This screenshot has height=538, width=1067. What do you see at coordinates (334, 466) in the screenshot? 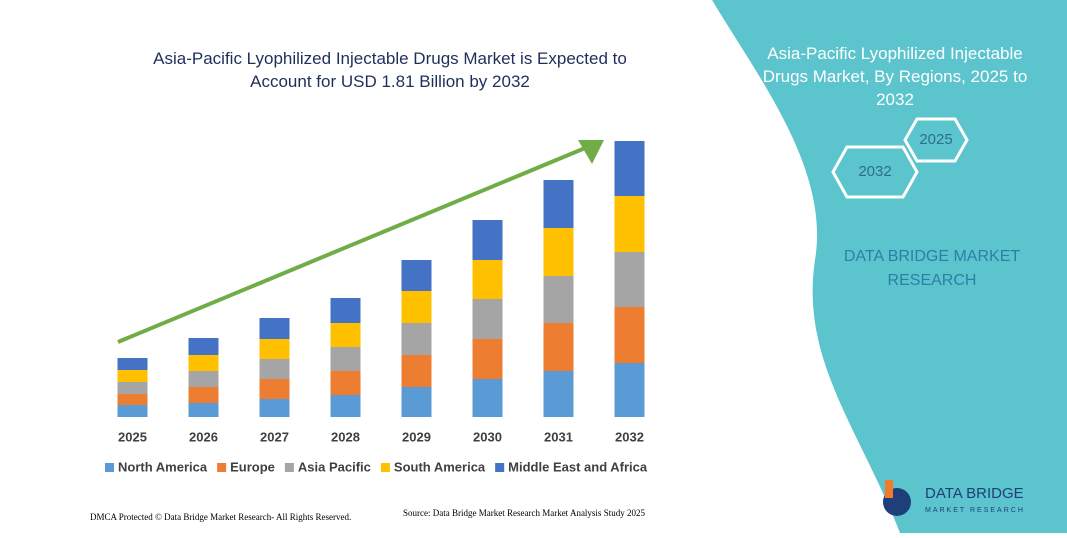
I see `legend-label: Asia Pacific` at bounding box center [334, 466].